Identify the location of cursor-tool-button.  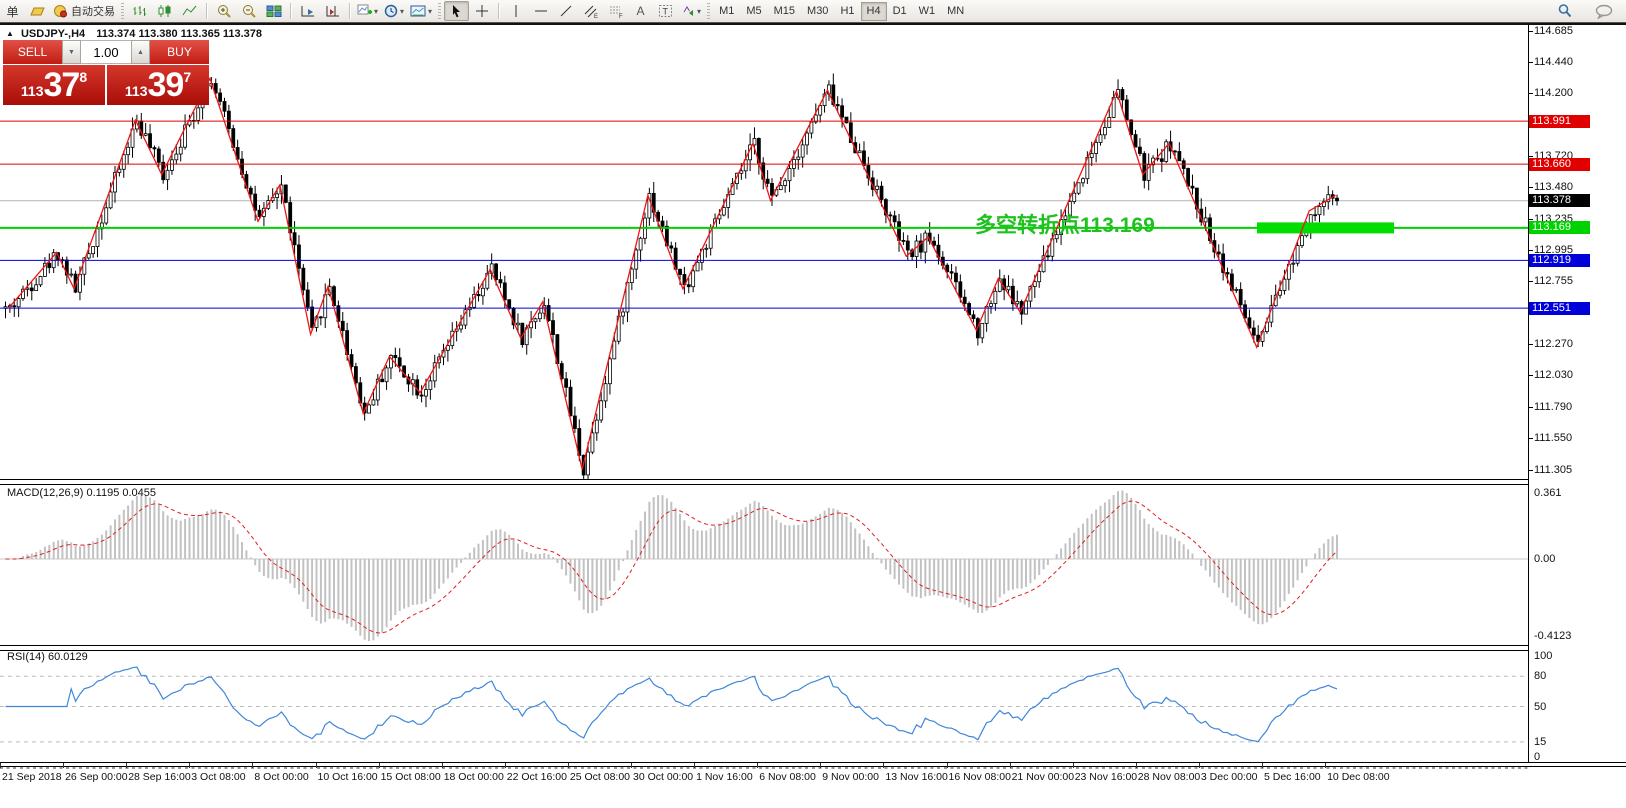
(457, 11).